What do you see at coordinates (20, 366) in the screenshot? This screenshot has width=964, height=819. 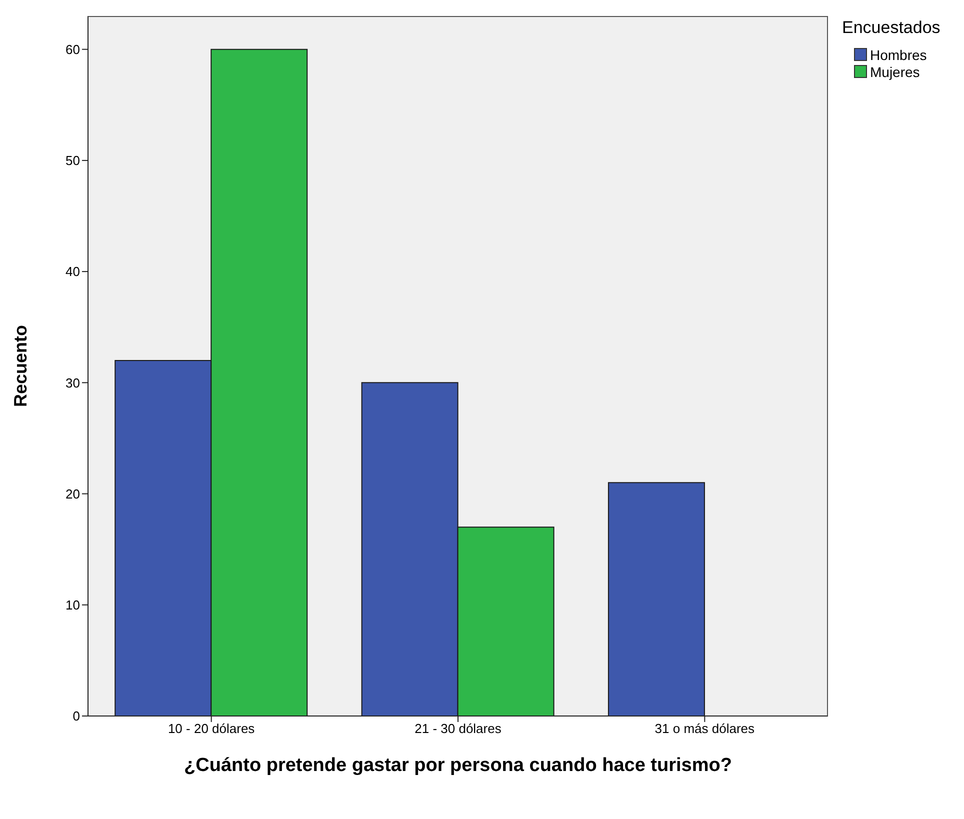 I see `y-axis-title: Recuento` at bounding box center [20, 366].